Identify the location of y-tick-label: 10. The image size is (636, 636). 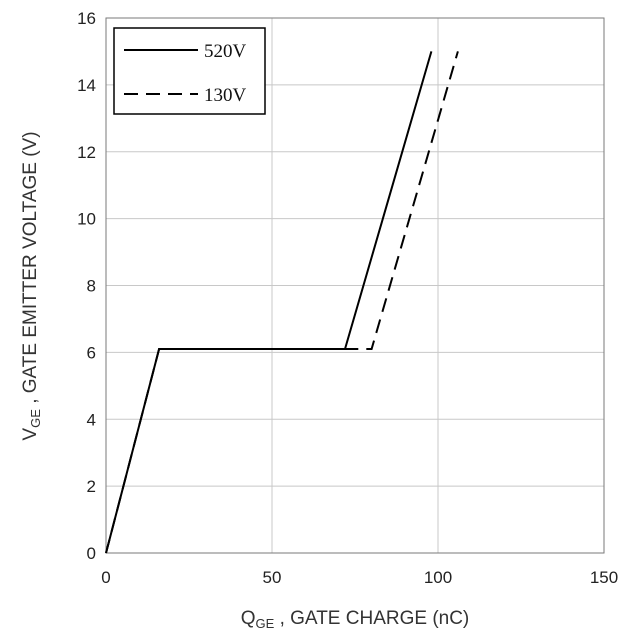
(86, 219).